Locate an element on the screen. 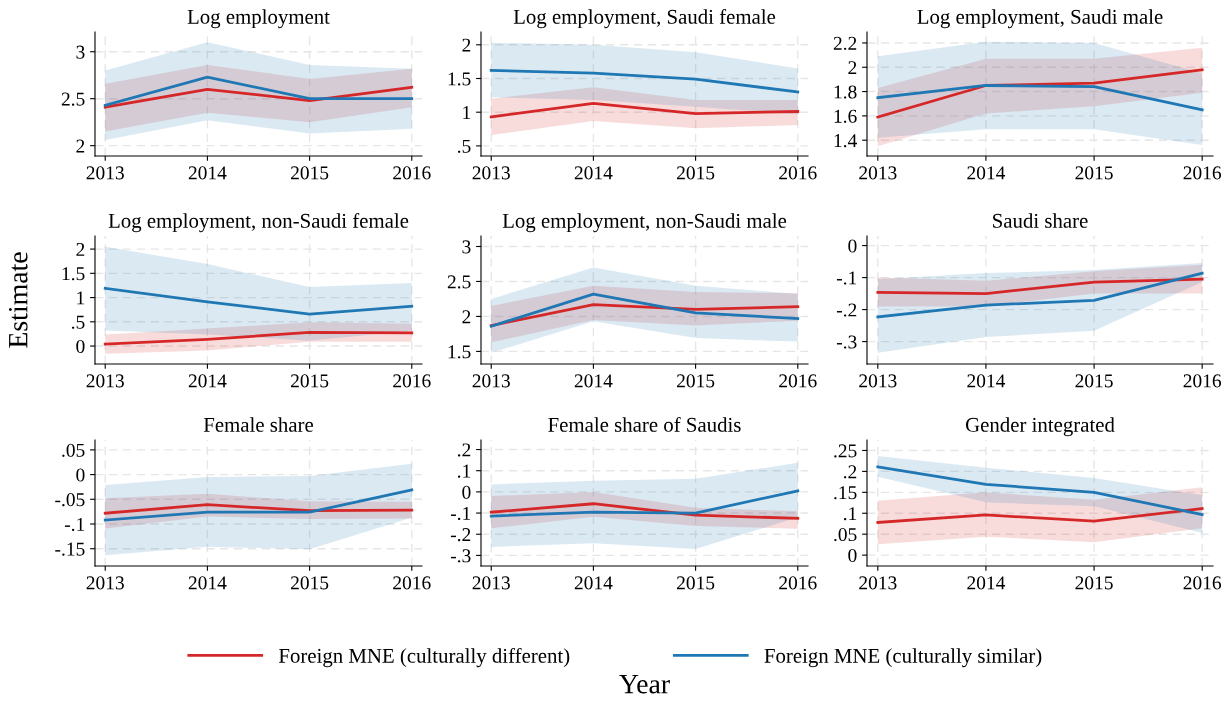 This screenshot has height=711, width=1231. y-tick-label: 1.6 is located at coordinates (845, 116).